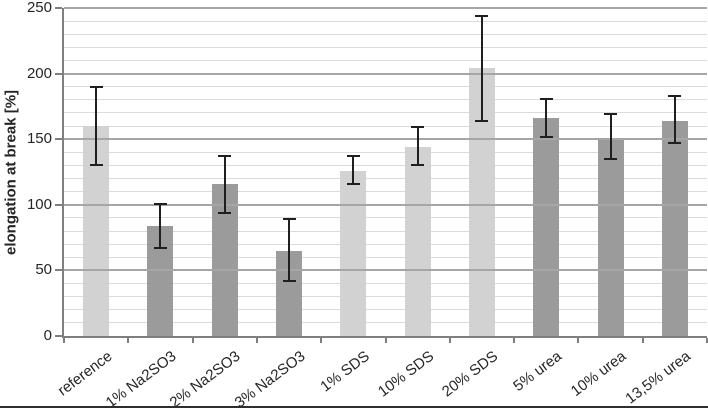 Image resolution: width=708 pixels, height=408 pixels. What do you see at coordinates (27, 172) in the screenshot?
I see `y-axis-labels: 0 50 100 150 200 250` at bounding box center [27, 172].